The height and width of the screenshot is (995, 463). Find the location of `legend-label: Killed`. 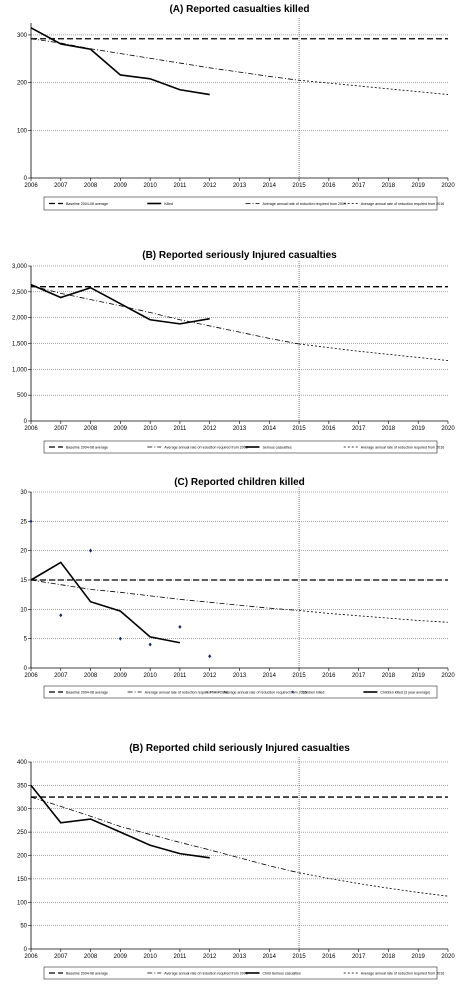

legend-label: Killed is located at coordinates (168, 204).